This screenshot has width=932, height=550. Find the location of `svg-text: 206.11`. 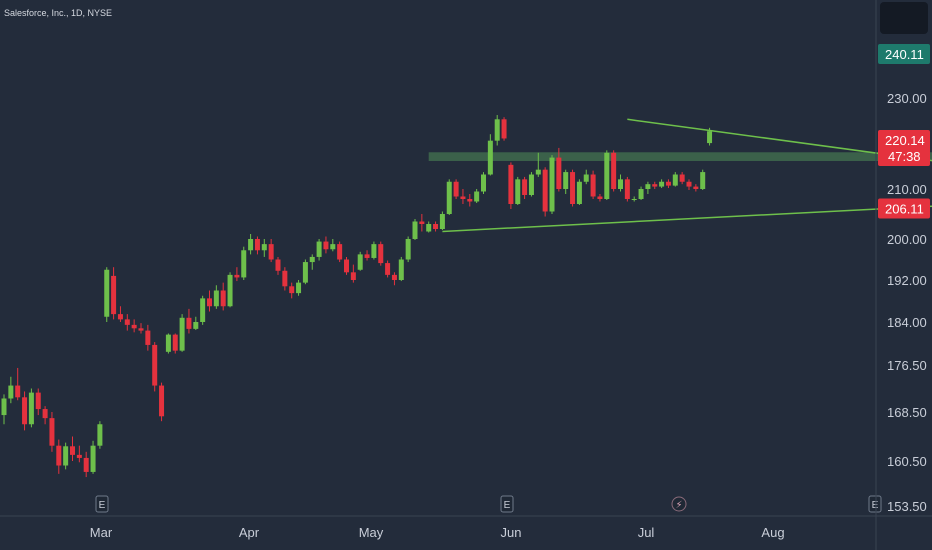

svg-text: 206.11 is located at coordinates (904, 208).